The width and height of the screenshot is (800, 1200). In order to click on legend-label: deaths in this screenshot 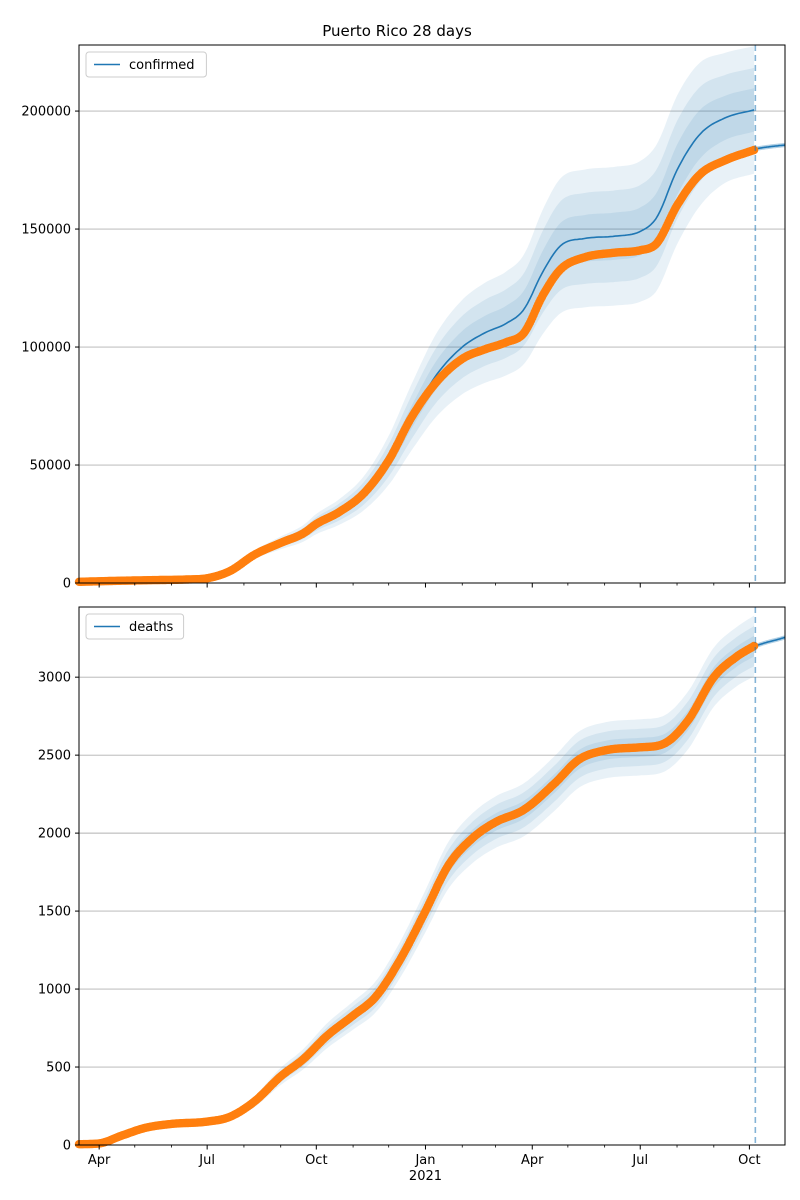, I will do `click(151, 627)`.